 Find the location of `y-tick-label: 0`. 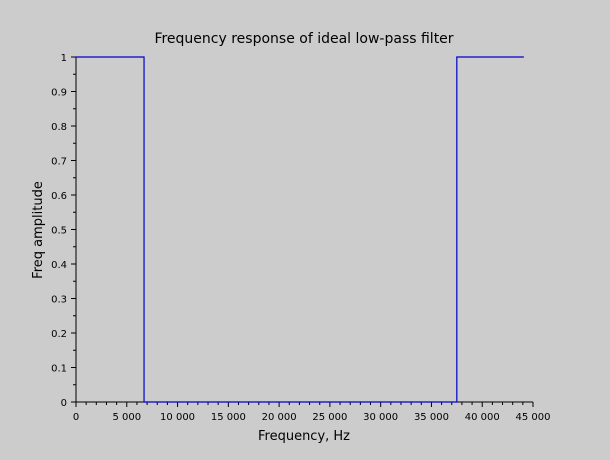

y-tick-label: 0 is located at coordinates (64, 403).